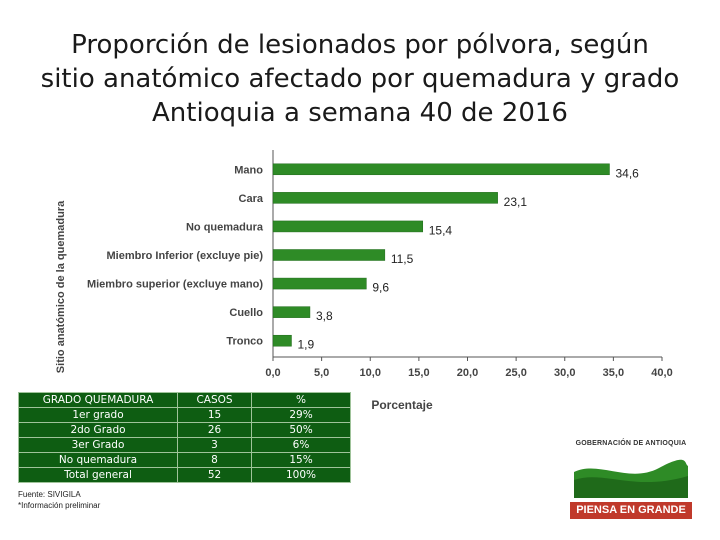 The height and width of the screenshot is (540, 720). Describe the element at coordinates (214, 460) in the screenshot. I see `table-cell: 8` at that location.